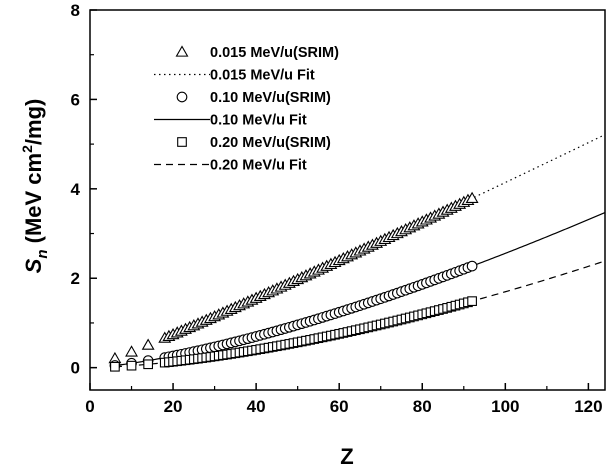  What do you see at coordinates (33, 265) in the screenshot?
I see `y-axis-symbol: S` at bounding box center [33, 265].